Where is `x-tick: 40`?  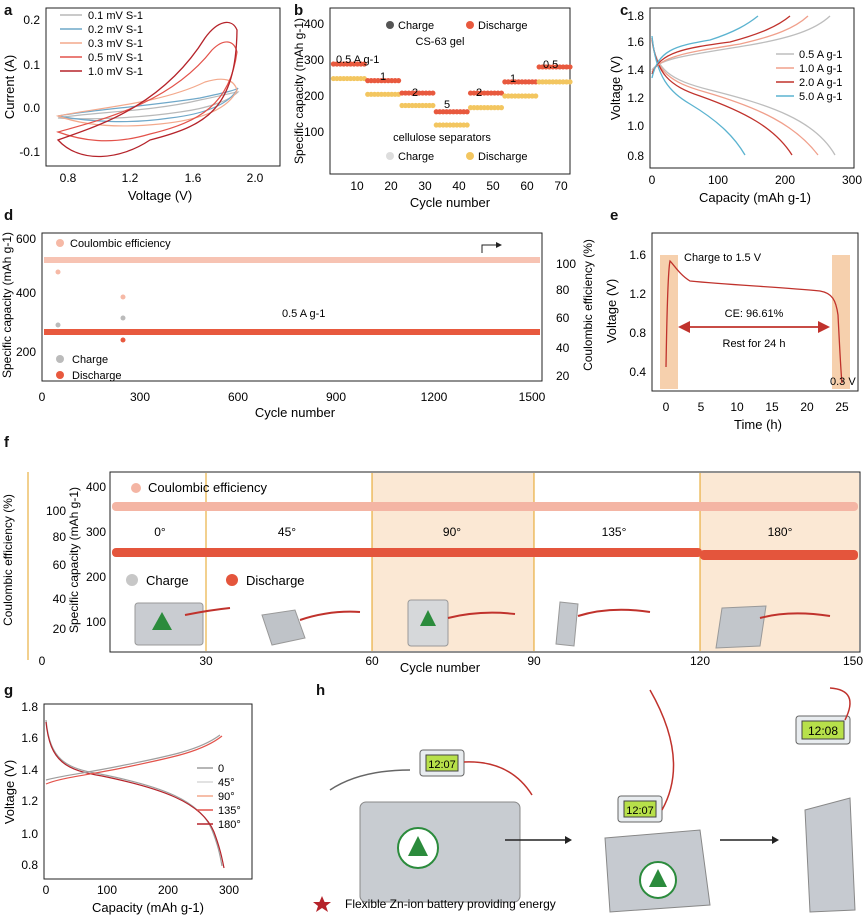 x-tick: 40 is located at coordinates (459, 186).